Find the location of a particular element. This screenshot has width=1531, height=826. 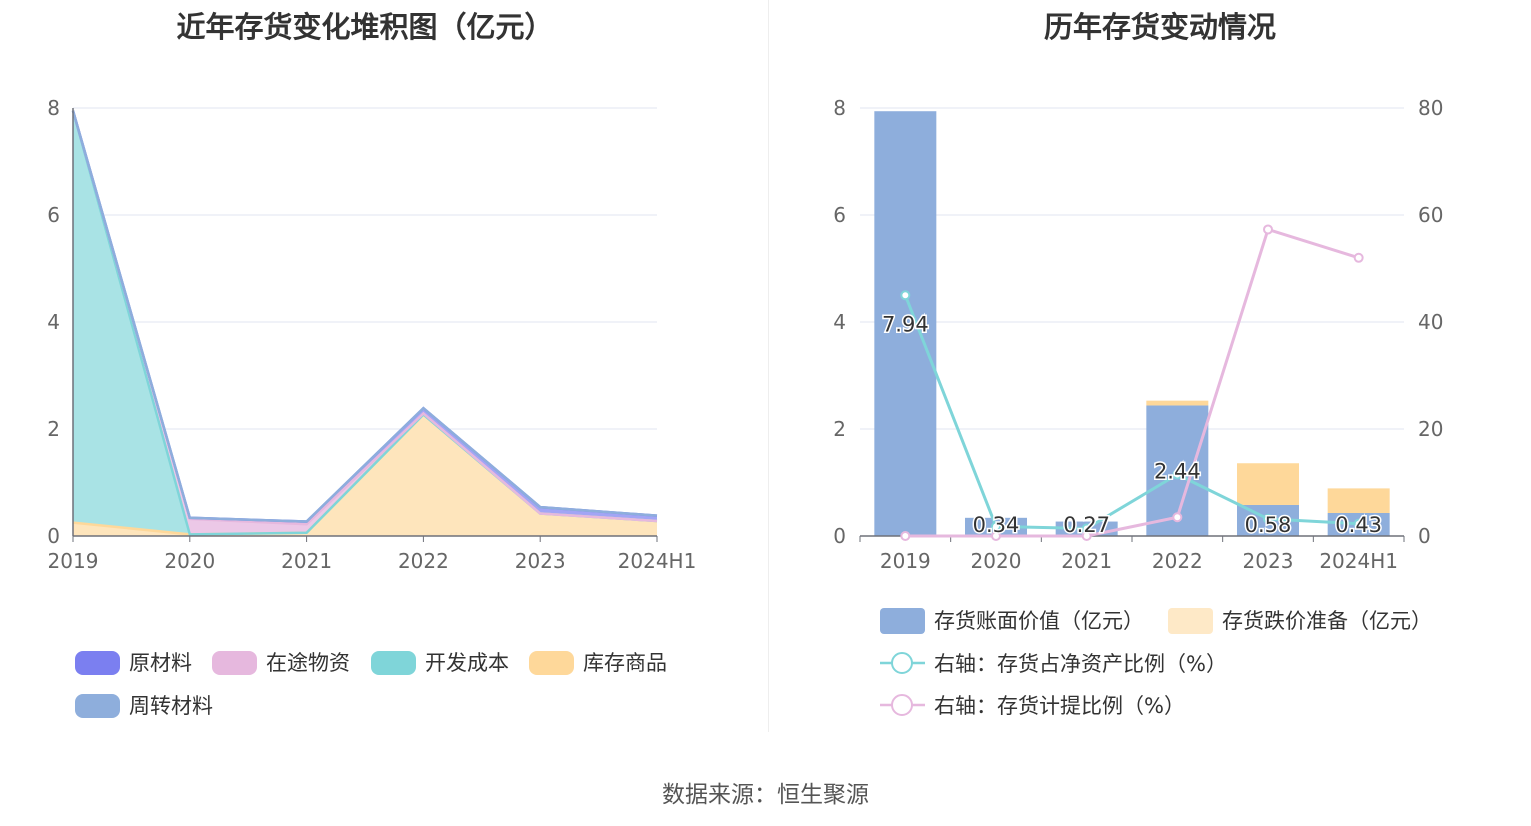

right-y-tick-label: 6 is located at coordinates (839, 215).